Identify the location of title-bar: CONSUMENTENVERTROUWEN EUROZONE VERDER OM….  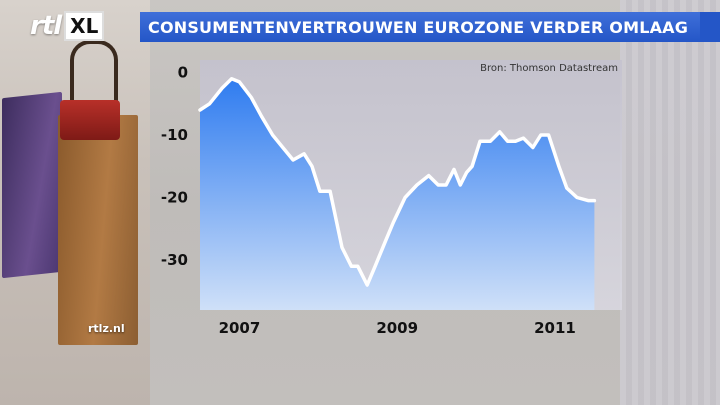
(420, 27).